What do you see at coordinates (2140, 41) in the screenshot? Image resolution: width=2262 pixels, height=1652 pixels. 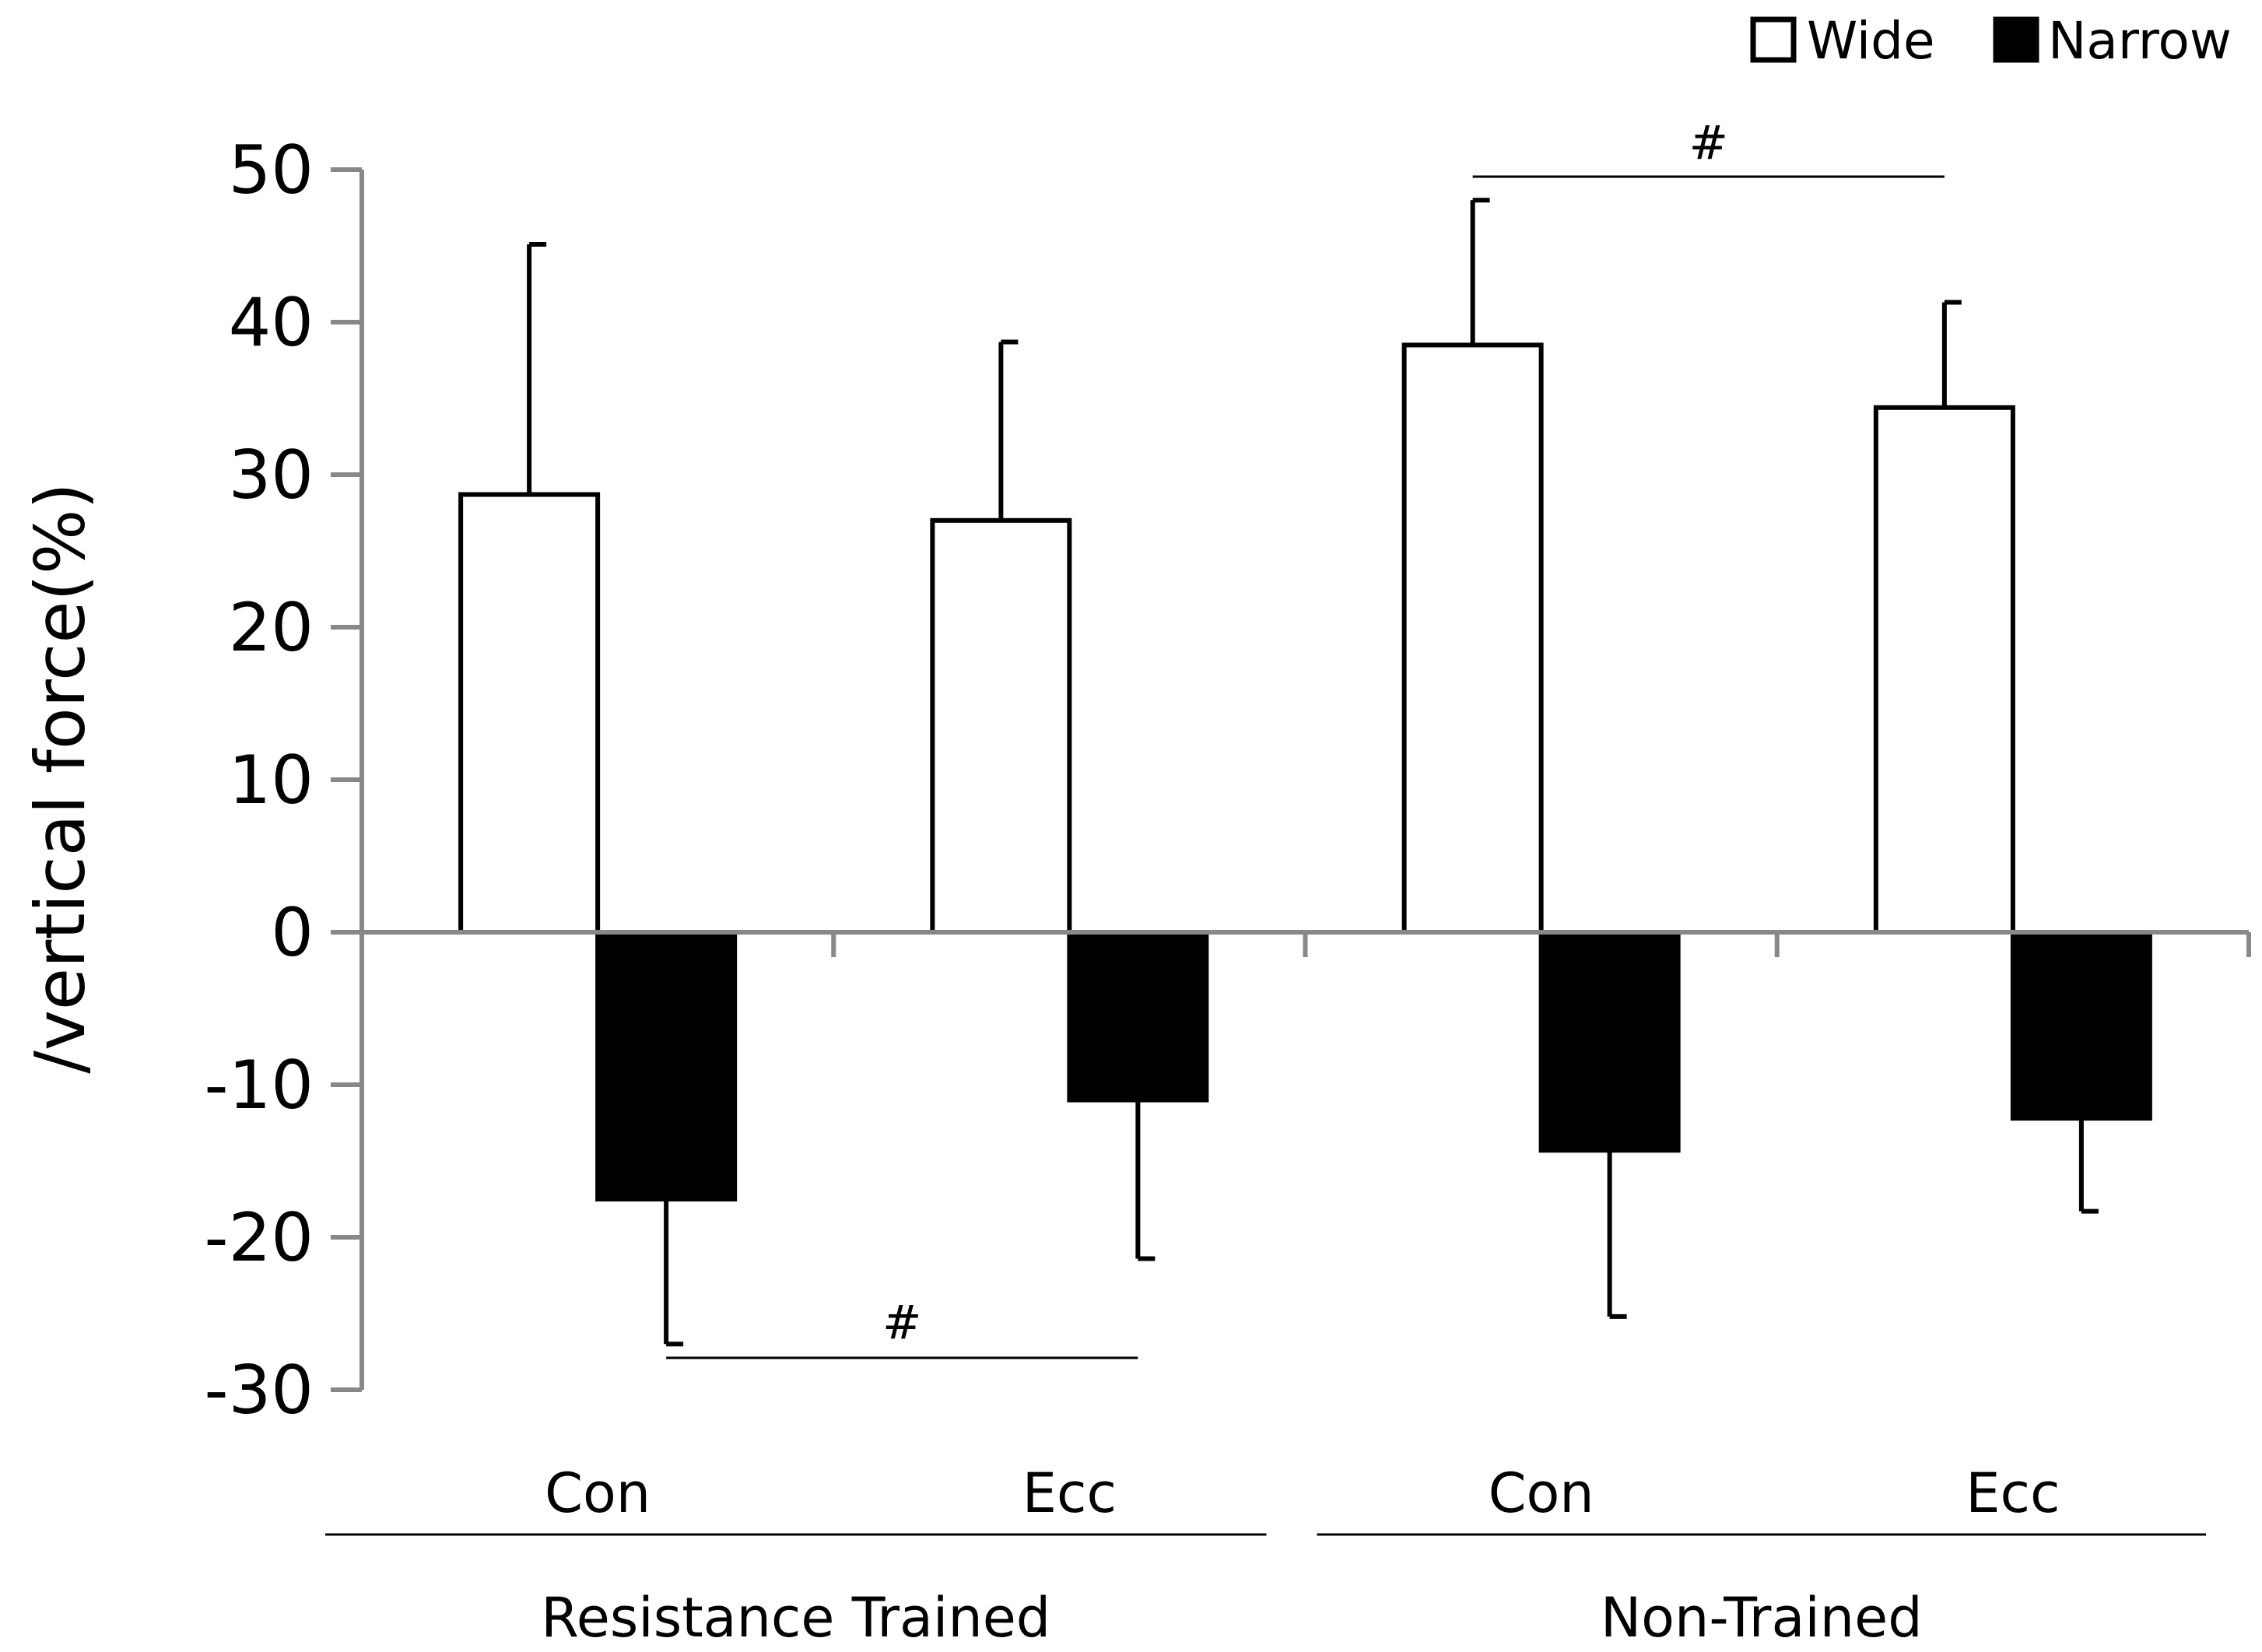 I see `legend-label-narrow: Narrow` at bounding box center [2140, 41].